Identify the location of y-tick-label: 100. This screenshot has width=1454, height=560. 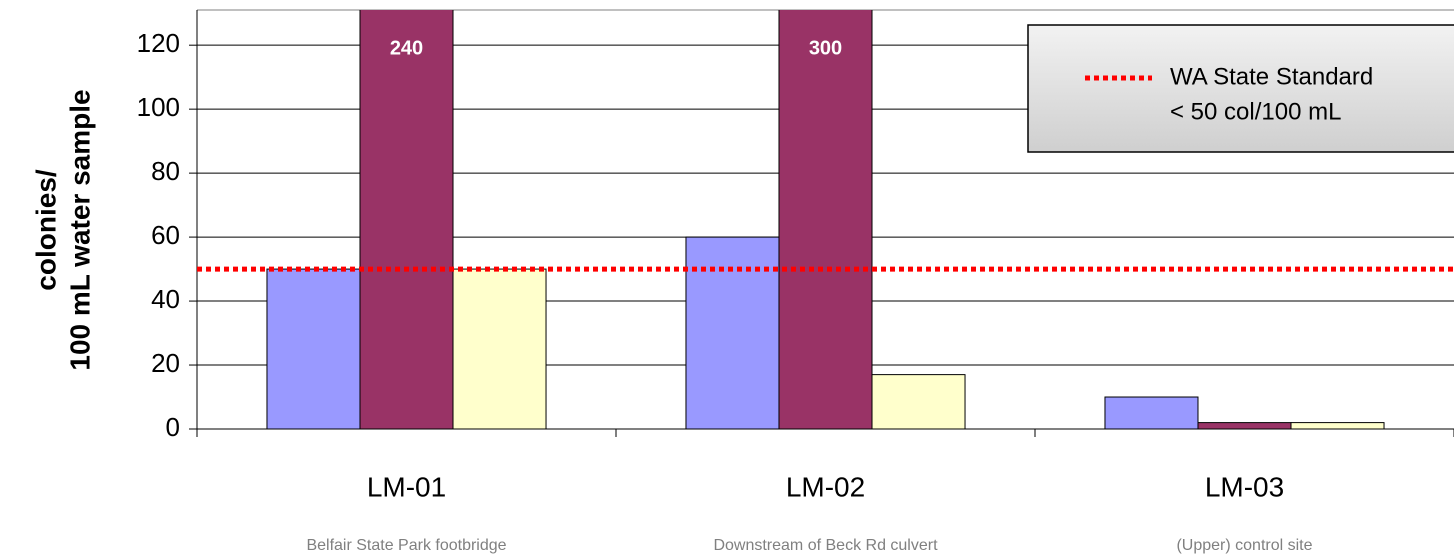
(158, 107).